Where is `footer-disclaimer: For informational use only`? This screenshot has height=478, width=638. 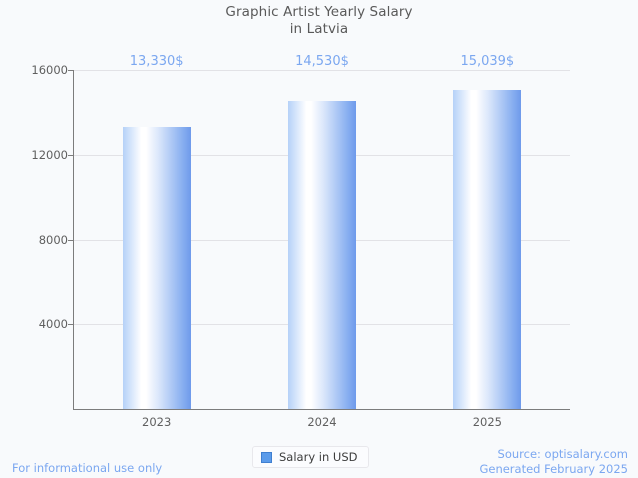
footer-disclaimer: For informational use only is located at coordinates (87, 468).